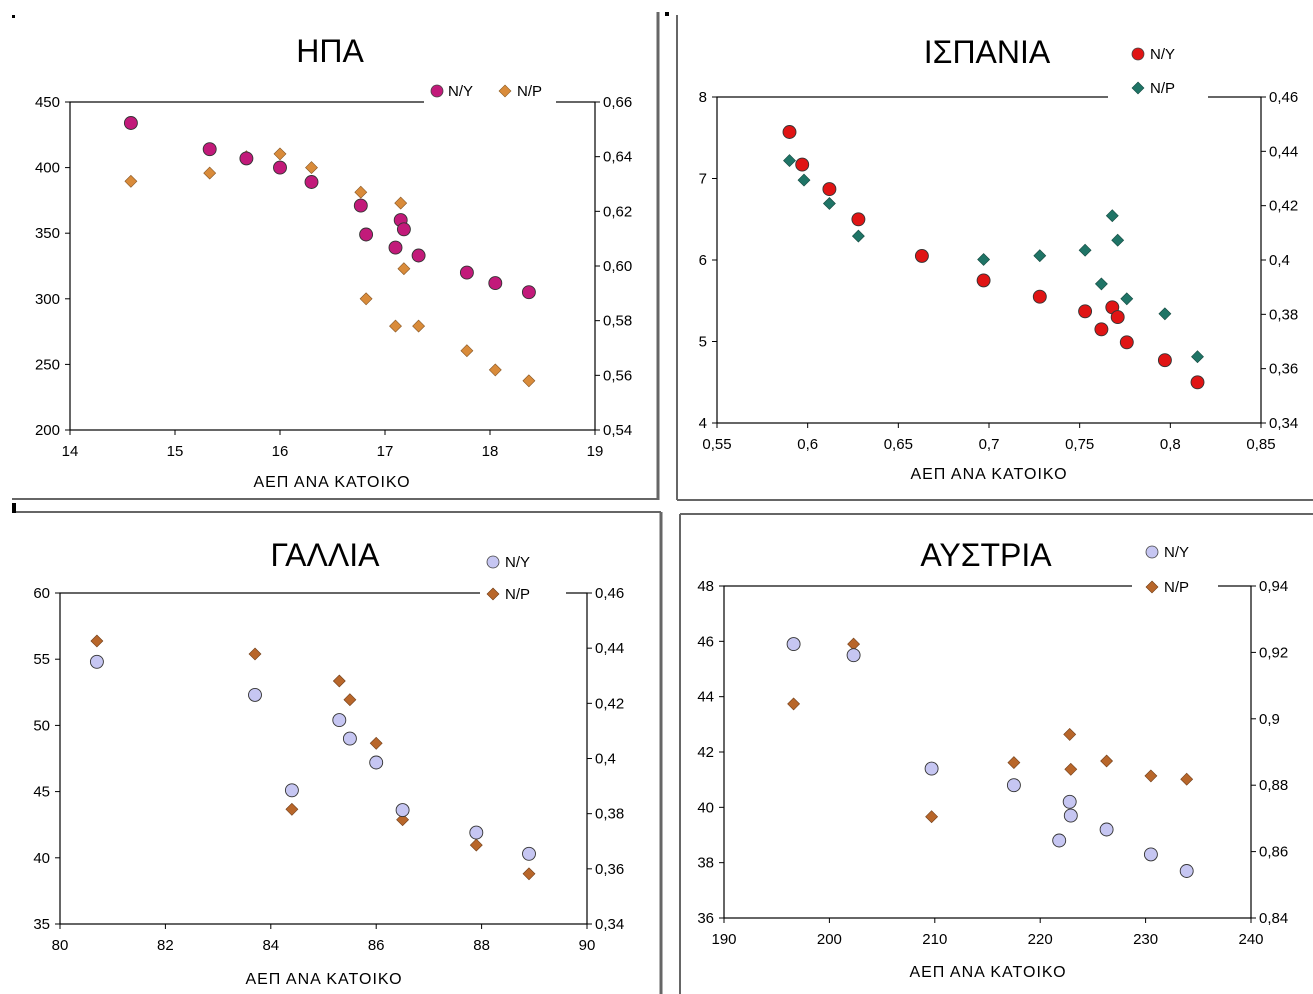 The image size is (1313, 994). I want to click on x-axis-label-spain: ΑΕΠ ΑΝΑ ΚΑΤΟΙΚΟ, so click(988, 474).